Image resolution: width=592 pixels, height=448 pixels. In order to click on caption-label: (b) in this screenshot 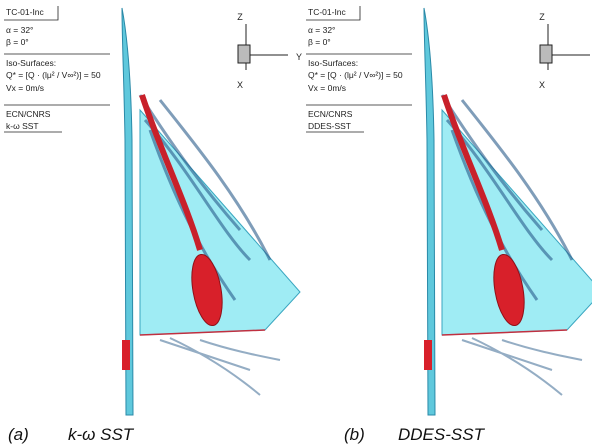, I will do `click(354, 434)`.